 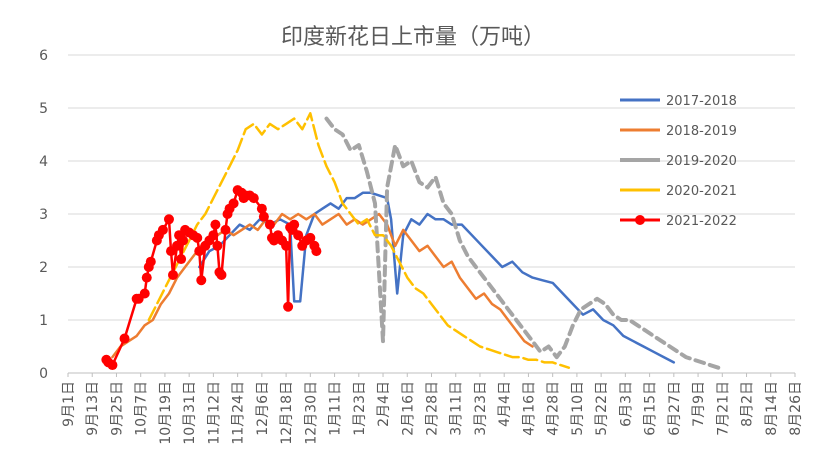 What do you see at coordinates (701, 191) in the screenshot?
I see `legend-label: 2020-2021` at bounding box center [701, 191].